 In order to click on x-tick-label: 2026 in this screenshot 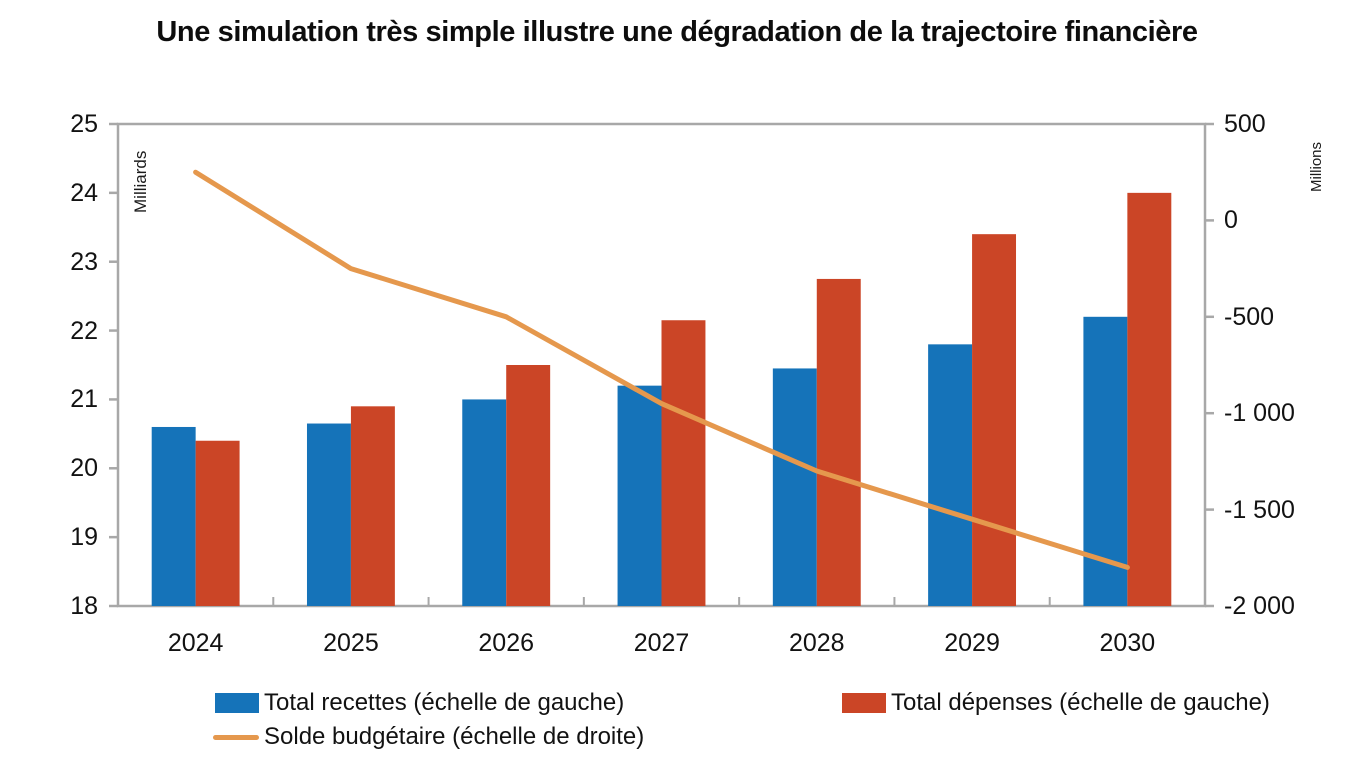, I will do `click(506, 643)`.